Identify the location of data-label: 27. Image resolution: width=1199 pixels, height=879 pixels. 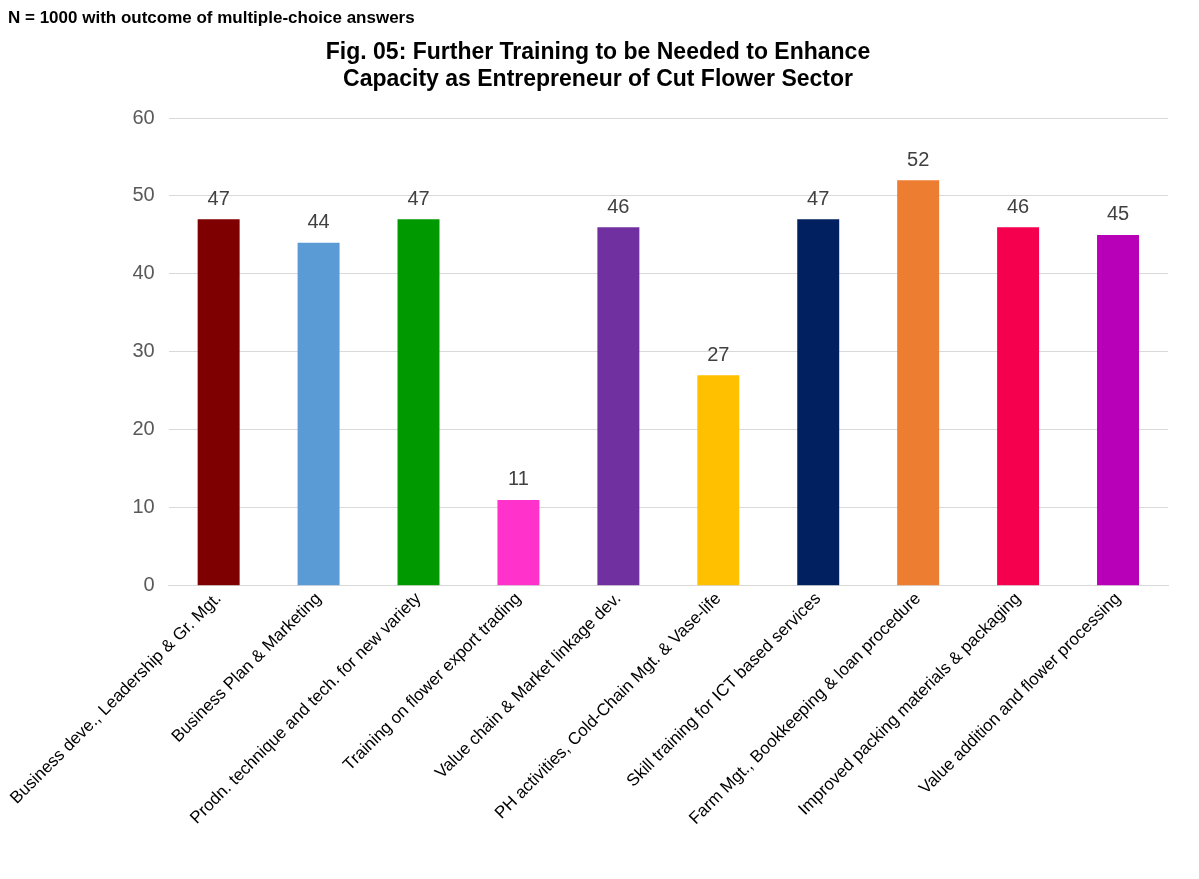
(718, 353).